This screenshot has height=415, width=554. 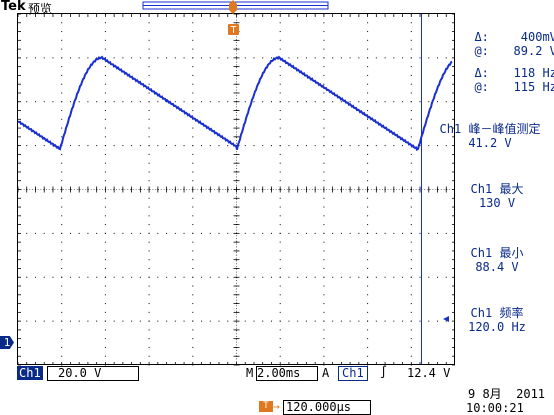 I want to click on channel-1-ground-marker: 1, so click(x=7, y=342).